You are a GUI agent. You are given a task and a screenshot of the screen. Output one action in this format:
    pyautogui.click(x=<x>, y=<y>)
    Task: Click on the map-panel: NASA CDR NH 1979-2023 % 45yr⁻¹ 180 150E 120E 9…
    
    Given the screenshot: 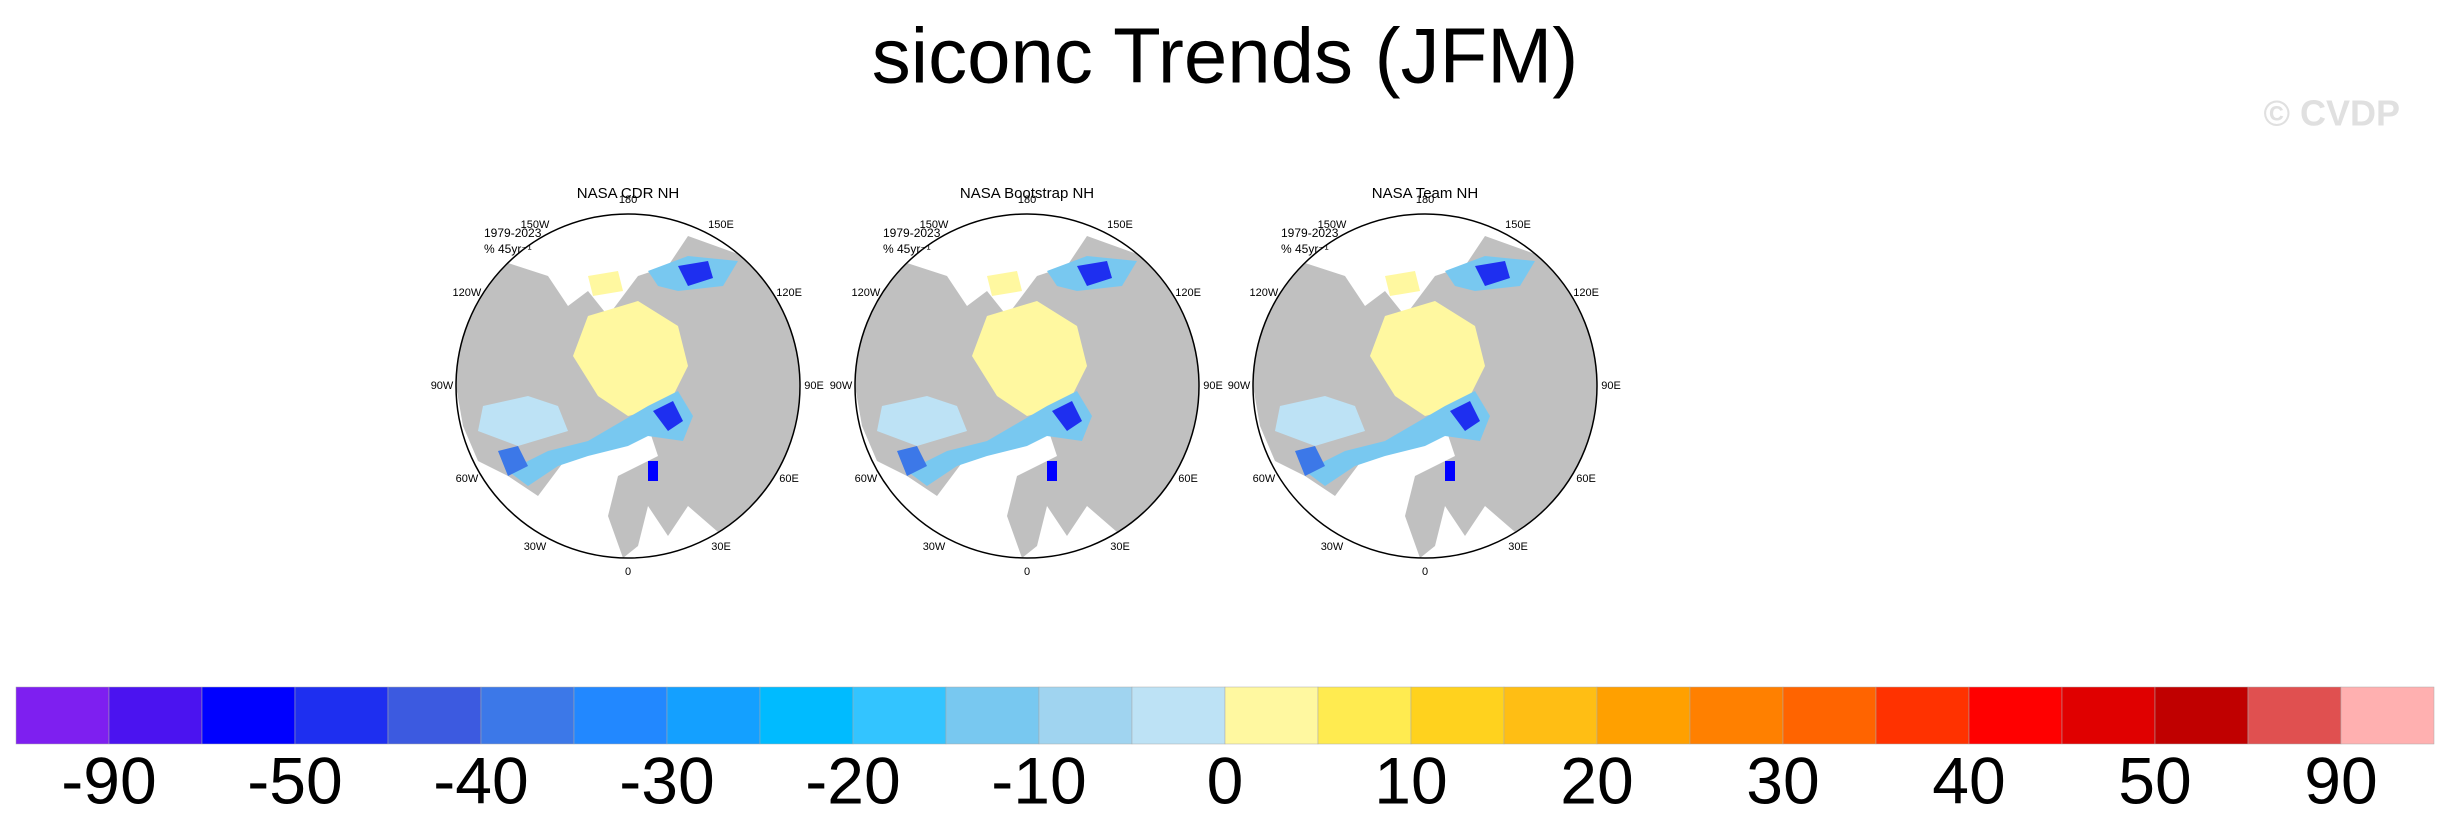 What is the action you would take?
    pyautogui.click(x=627, y=381)
    